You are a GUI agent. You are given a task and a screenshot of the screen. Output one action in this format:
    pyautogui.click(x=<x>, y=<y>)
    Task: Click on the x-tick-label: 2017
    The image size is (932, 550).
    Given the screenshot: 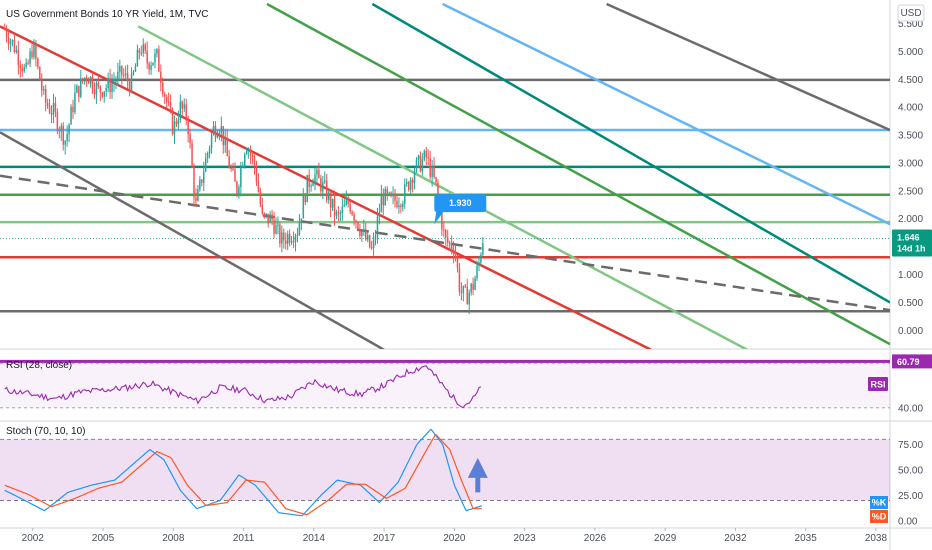 What is the action you would take?
    pyautogui.click(x=384, y=538)
    